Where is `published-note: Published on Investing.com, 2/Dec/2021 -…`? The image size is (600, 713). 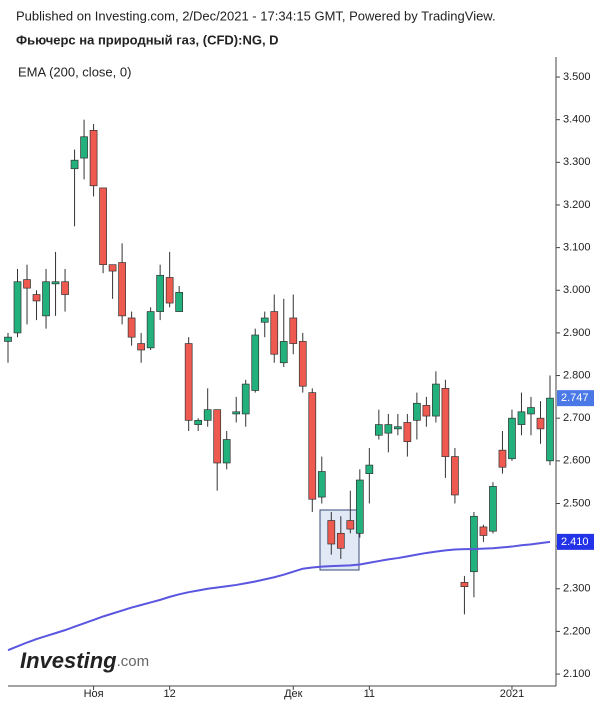
published-note: Published on Investing.com, 2/Dec/2021 -… is located at coordinates (256, 15).